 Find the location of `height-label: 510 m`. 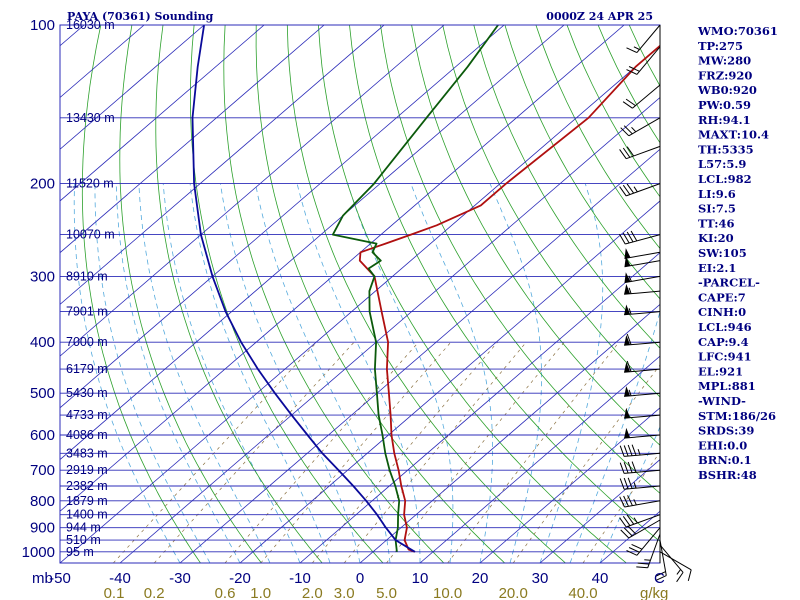

height-label: 510 m is located at coordinates (83, 540).